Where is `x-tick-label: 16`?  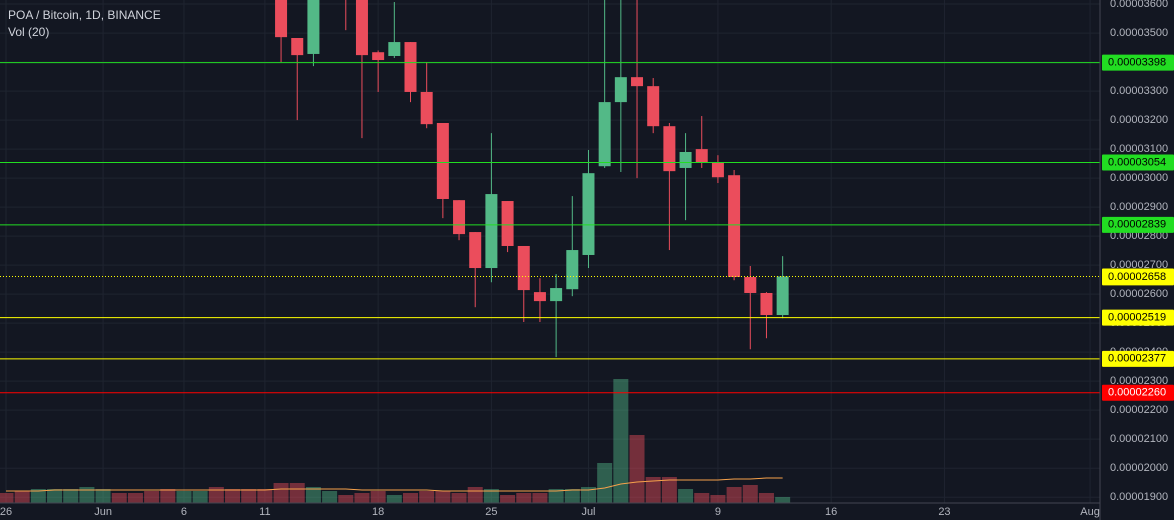 x-tick-label: 16 is located at coordinates (831, 512).